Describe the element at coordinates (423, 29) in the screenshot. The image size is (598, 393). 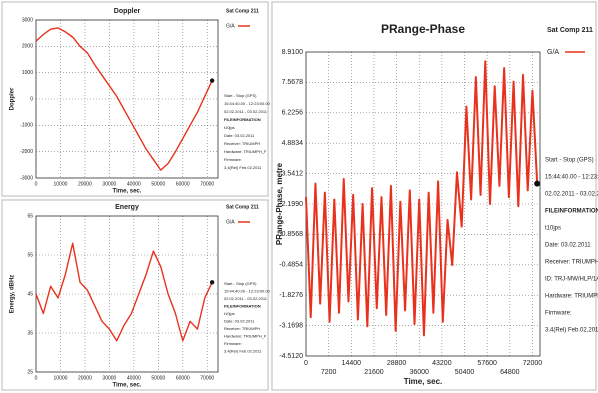
I see `chart-title: PRange-Phase` at that location.